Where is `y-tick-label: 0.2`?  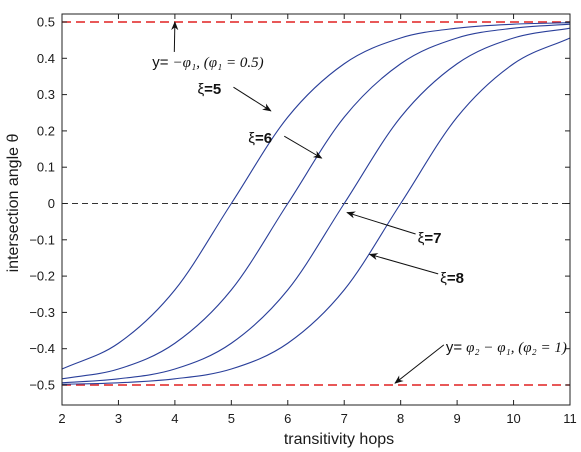
y-tick-label: 0.2 is located at coordinates (46, 130).